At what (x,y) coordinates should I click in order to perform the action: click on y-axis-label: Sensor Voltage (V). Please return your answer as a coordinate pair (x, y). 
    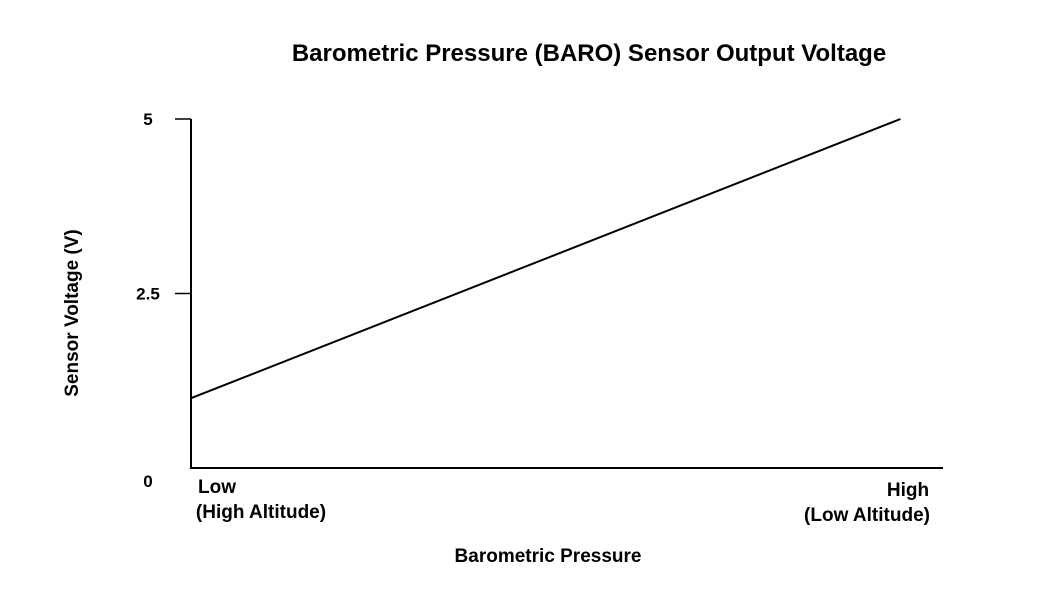
    Looking at the image, I should click on (72, 313).